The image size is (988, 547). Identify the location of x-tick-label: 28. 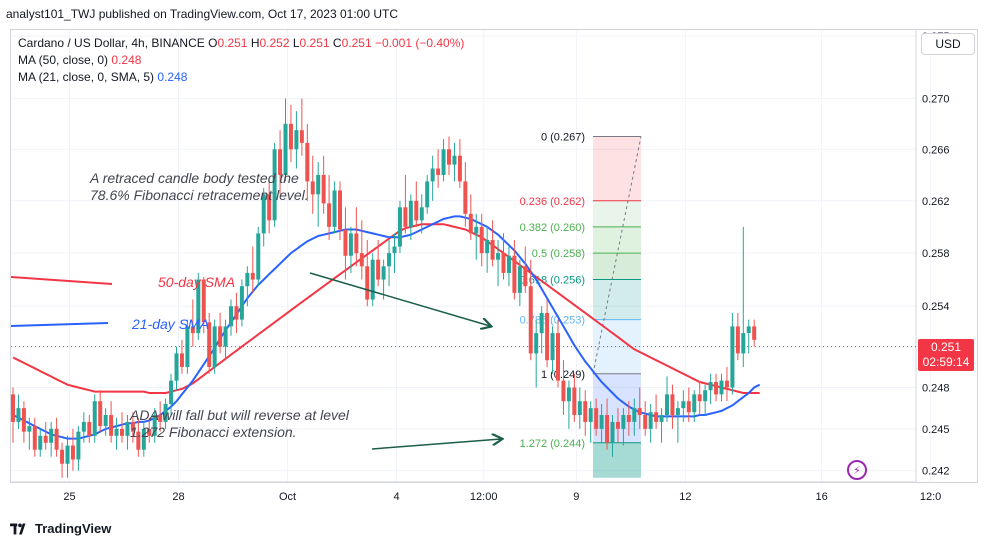
(178, 497).